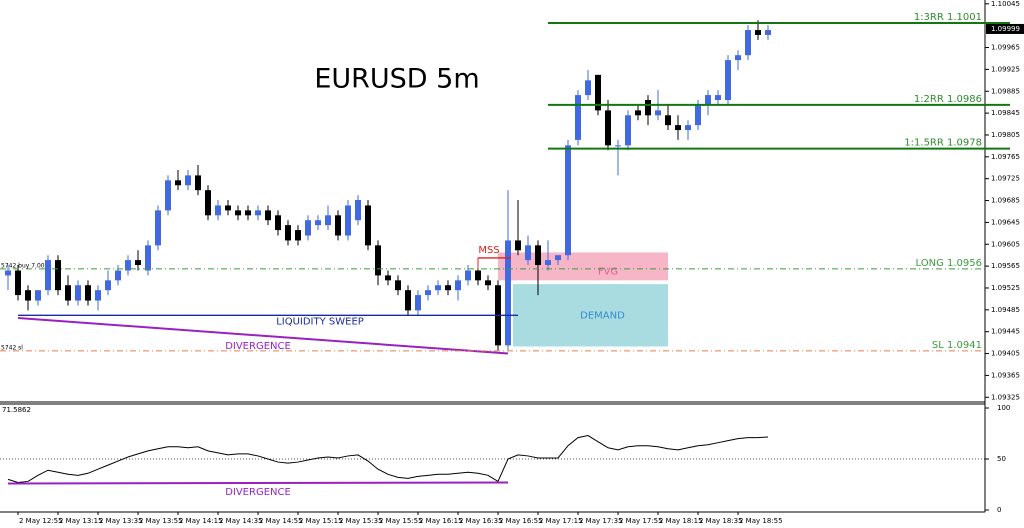 This screenshot has width=1024, height=528. Describe the element at coordinates (601, 521) in the screenshot. I see `x-tick-label: 2 May 17:35` at that location.